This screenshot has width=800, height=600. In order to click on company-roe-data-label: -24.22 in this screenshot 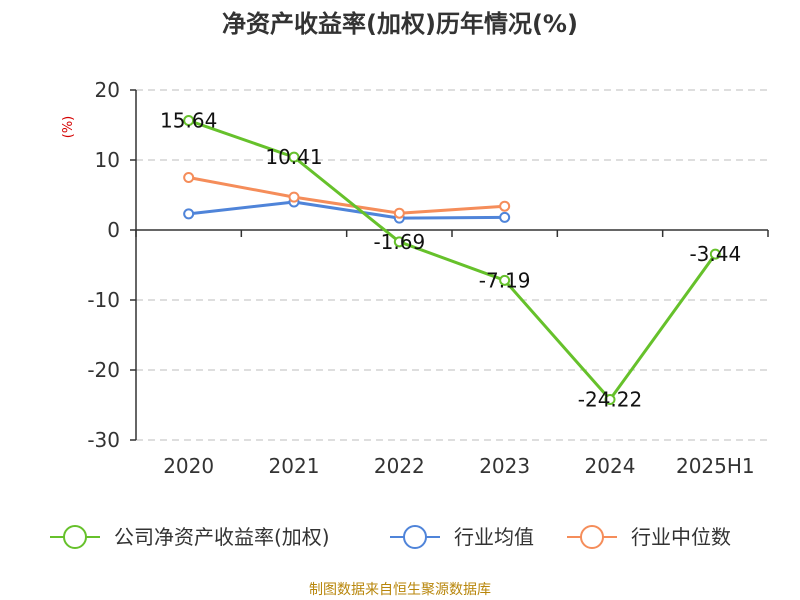, I will do `click(610, 400)`.